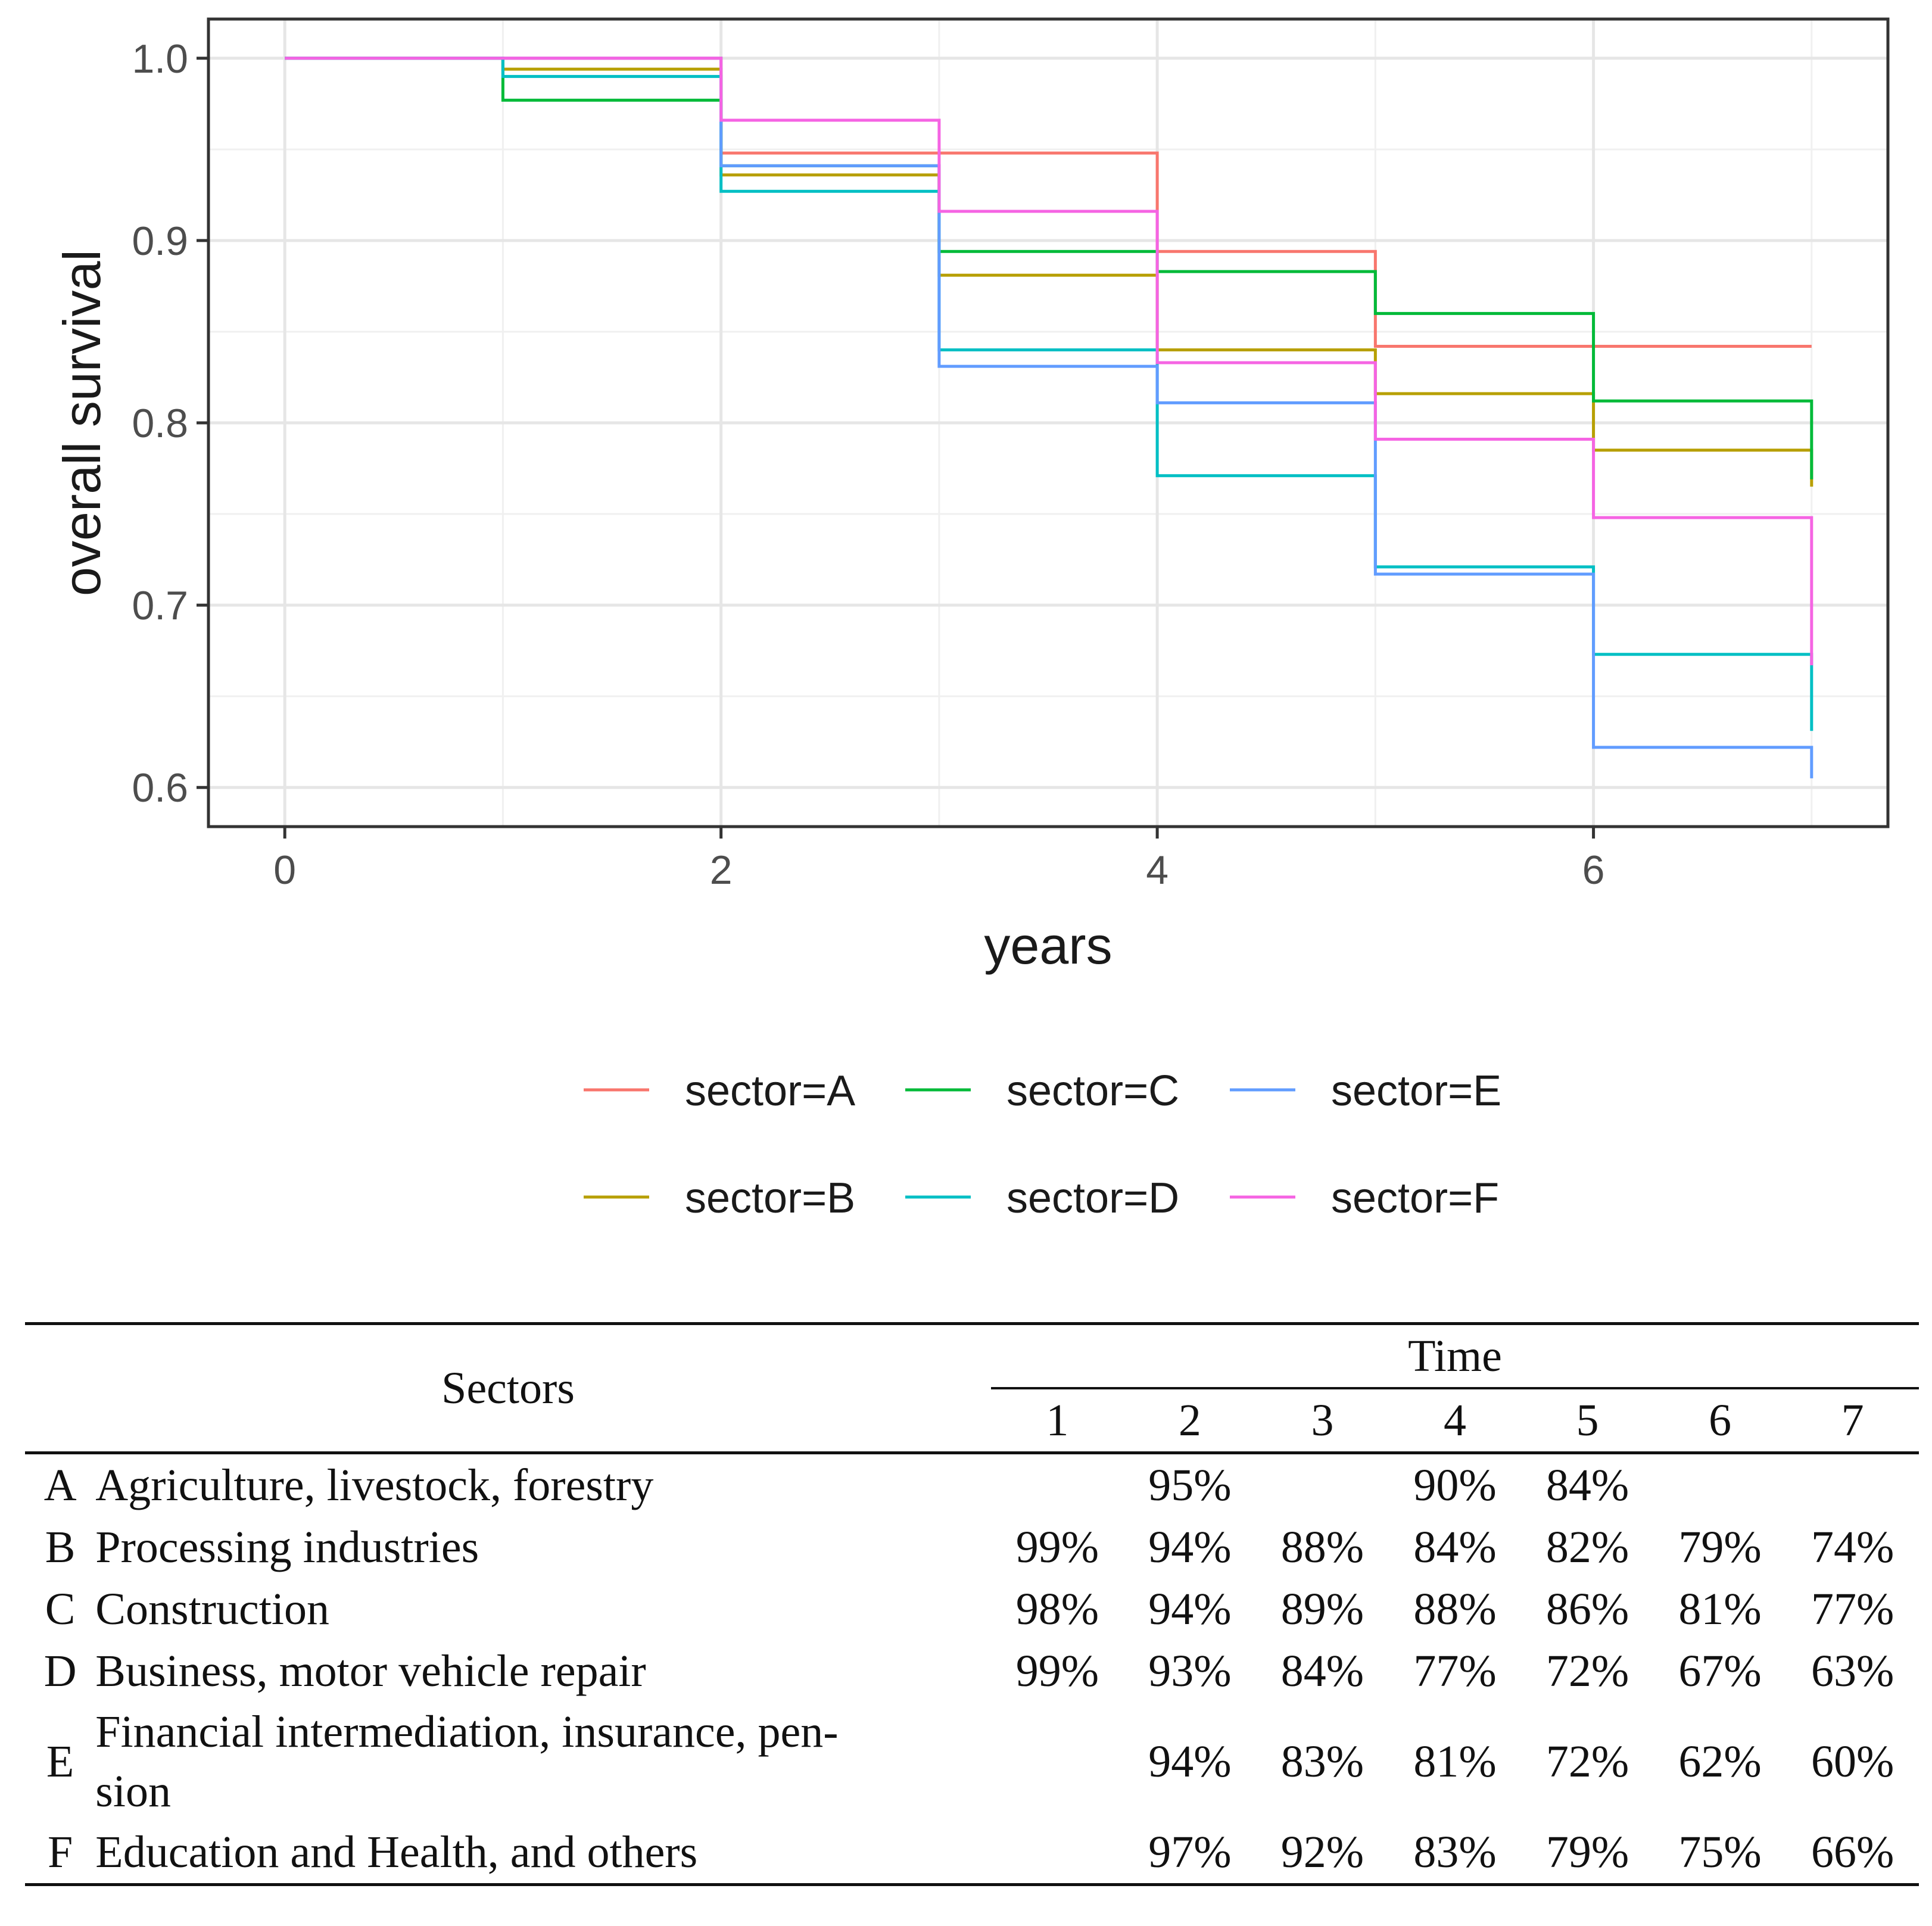  What do you see at coordinates (60, 1762) in the screenshot?
I see `sector-code: E` at bounding box center [60, 1762].